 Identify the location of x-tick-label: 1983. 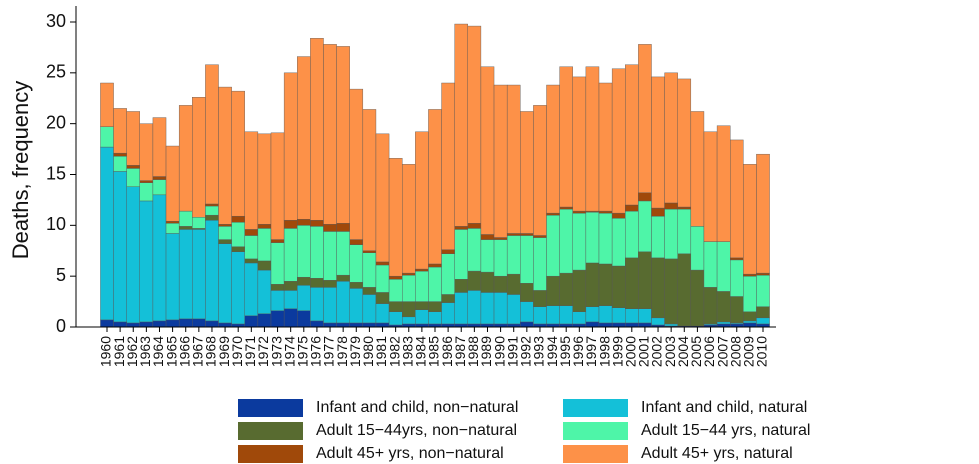
(407, 351).